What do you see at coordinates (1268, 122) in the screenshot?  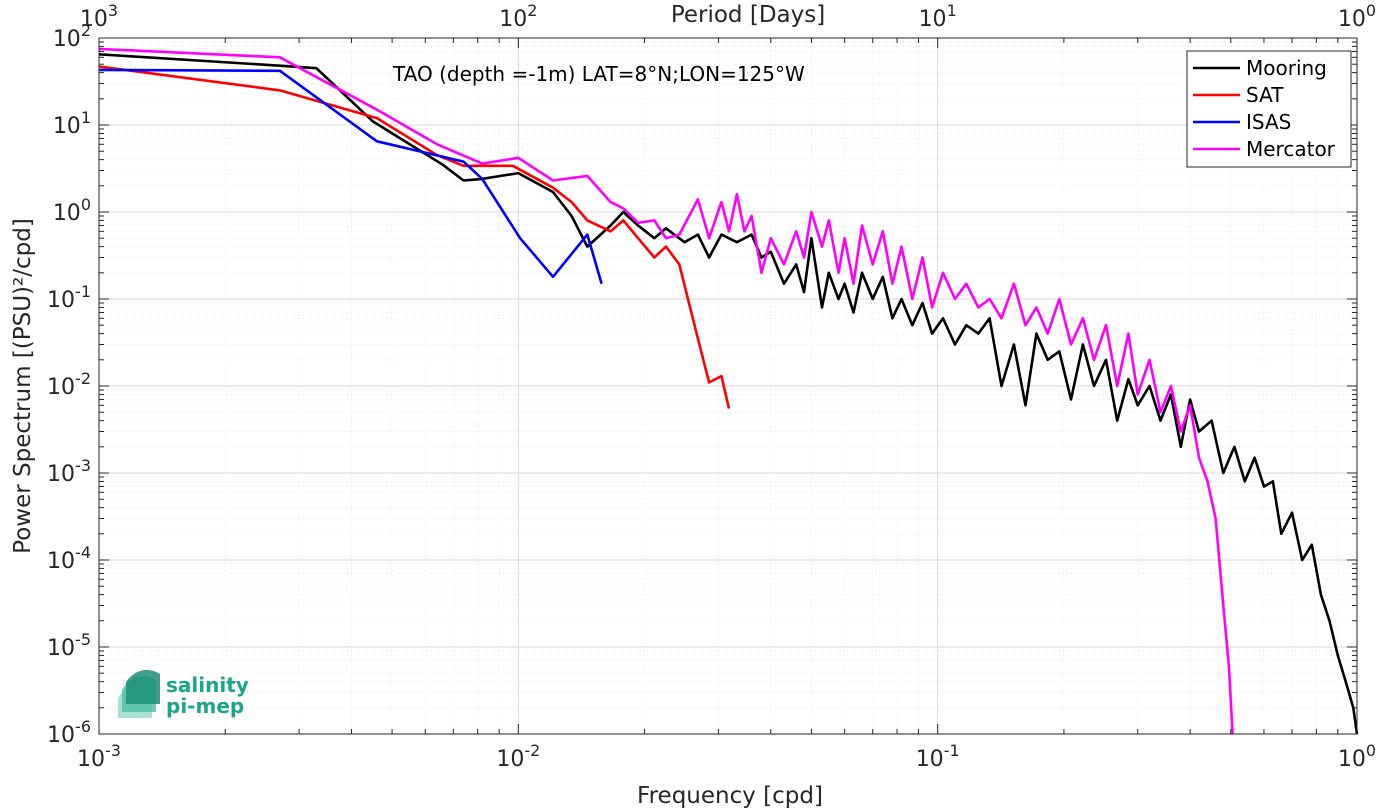 I see `legend-label-isas: ISAS` at bounding box center [1268, 122].